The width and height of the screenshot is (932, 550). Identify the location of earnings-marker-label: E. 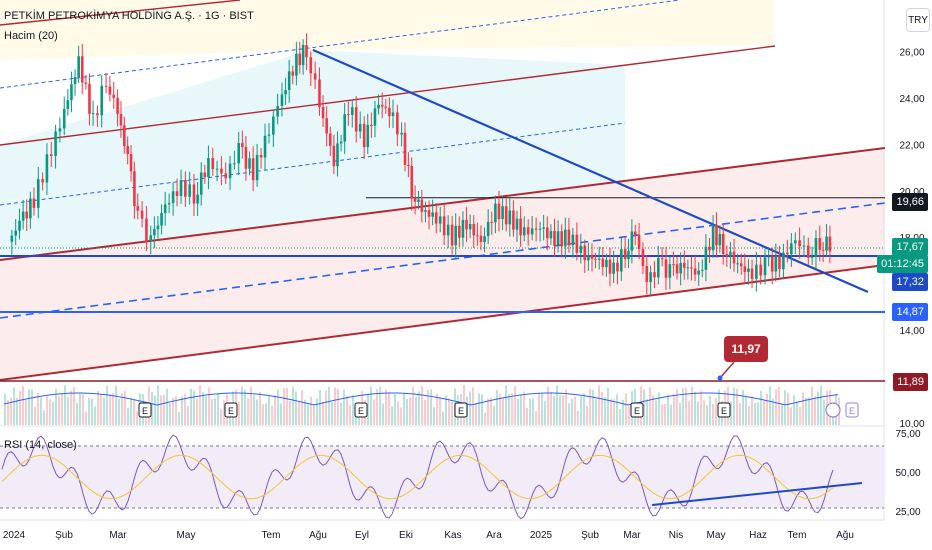
(361, 411).